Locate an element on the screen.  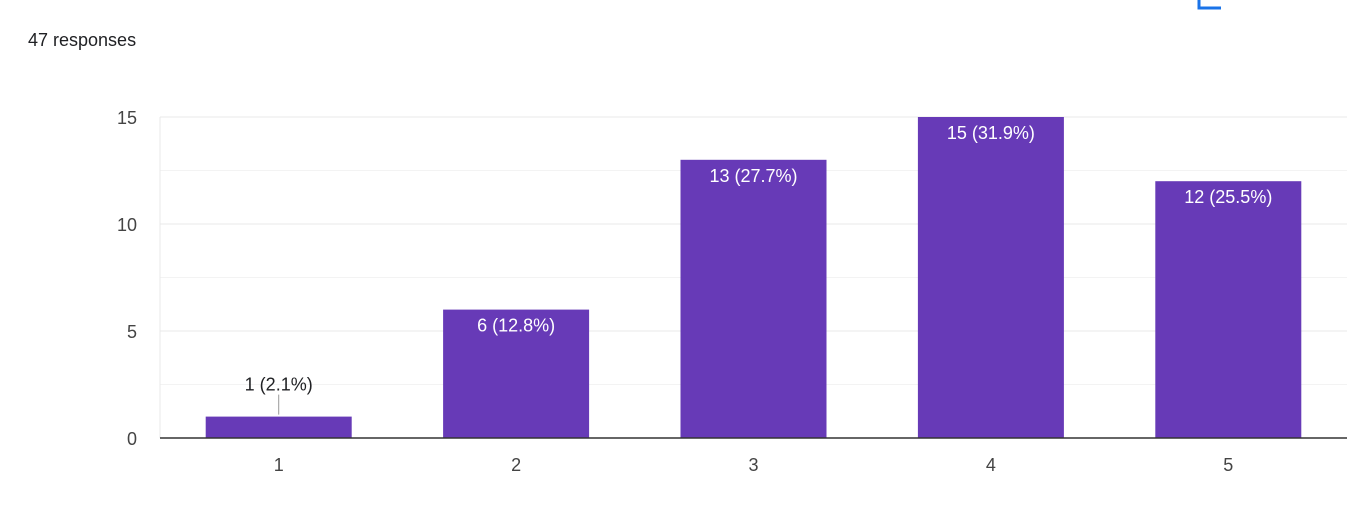
data-label: 13 (27.7%) is located at coordinates (753, 176).